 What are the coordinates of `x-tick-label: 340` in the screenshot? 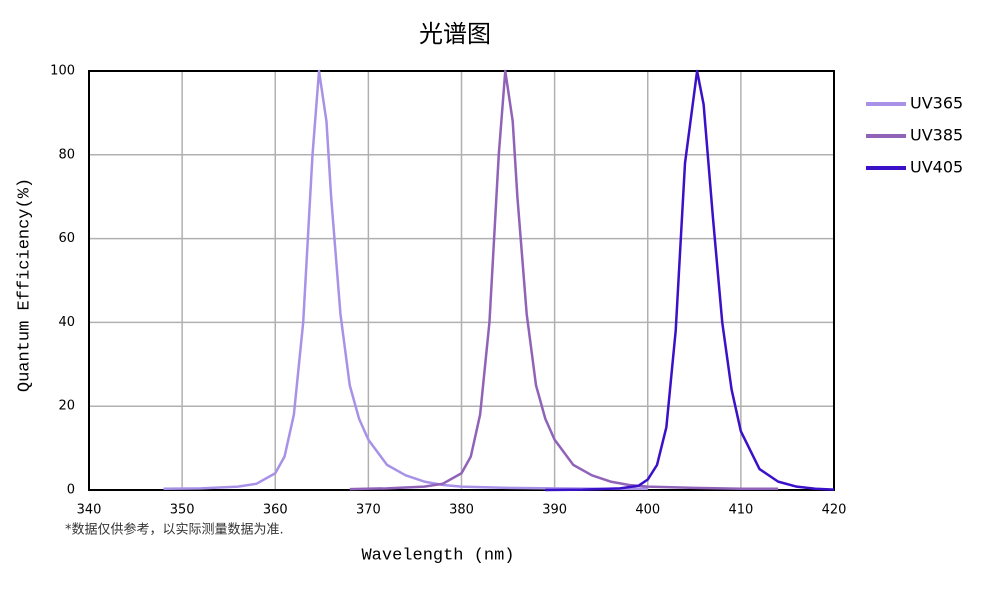 It's located at (89, 510).